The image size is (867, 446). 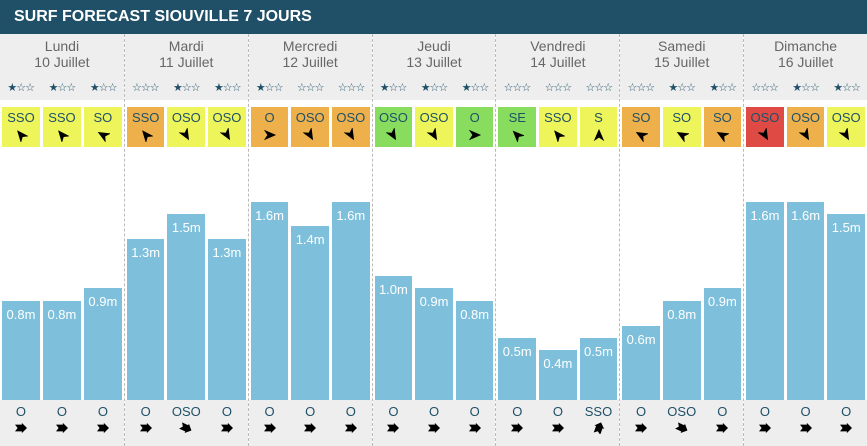 I want to click on page-title: SURF FORECAST SIOUVILLE 7 JOURS, so click(x=433, y=17).